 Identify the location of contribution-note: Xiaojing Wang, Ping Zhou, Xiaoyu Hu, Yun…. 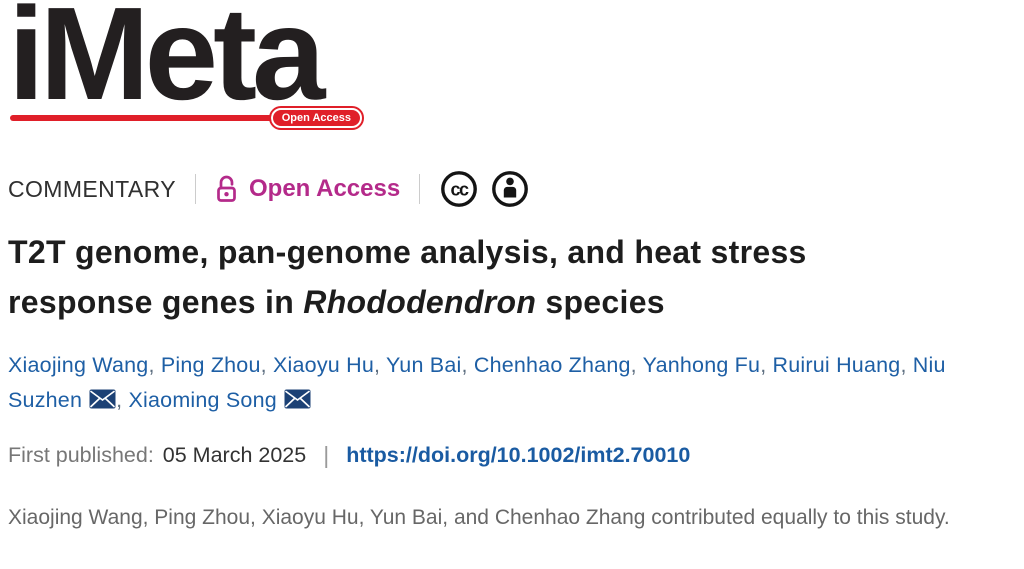
(479, 517).